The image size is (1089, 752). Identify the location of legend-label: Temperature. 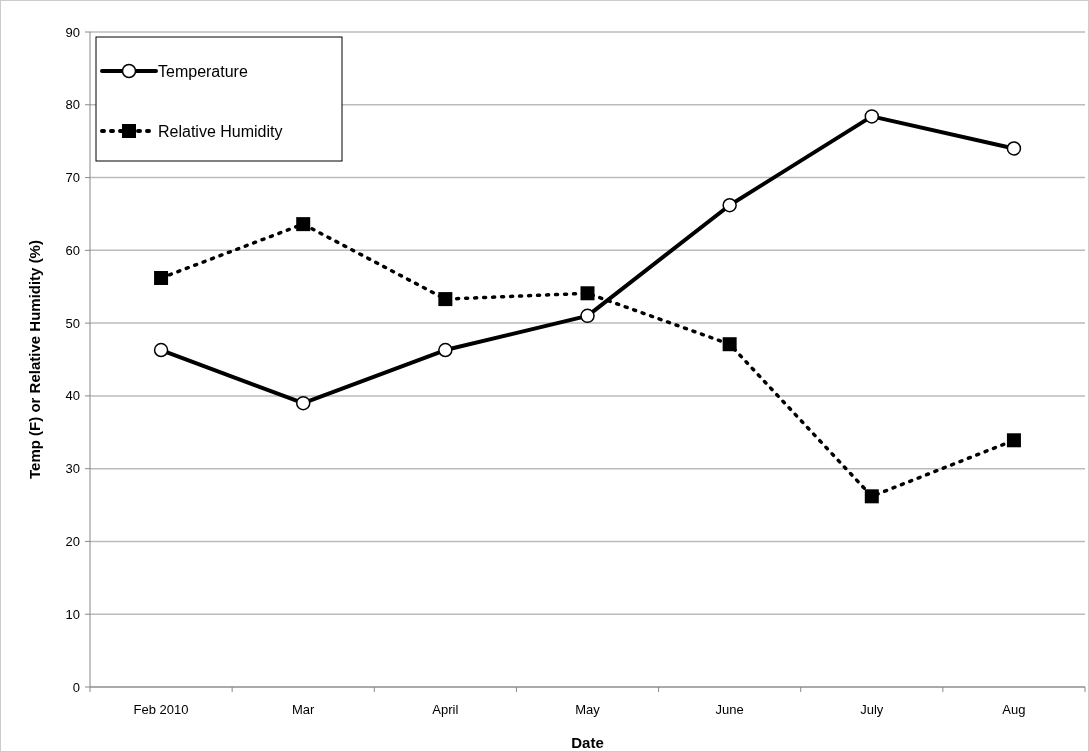
(203, 71).